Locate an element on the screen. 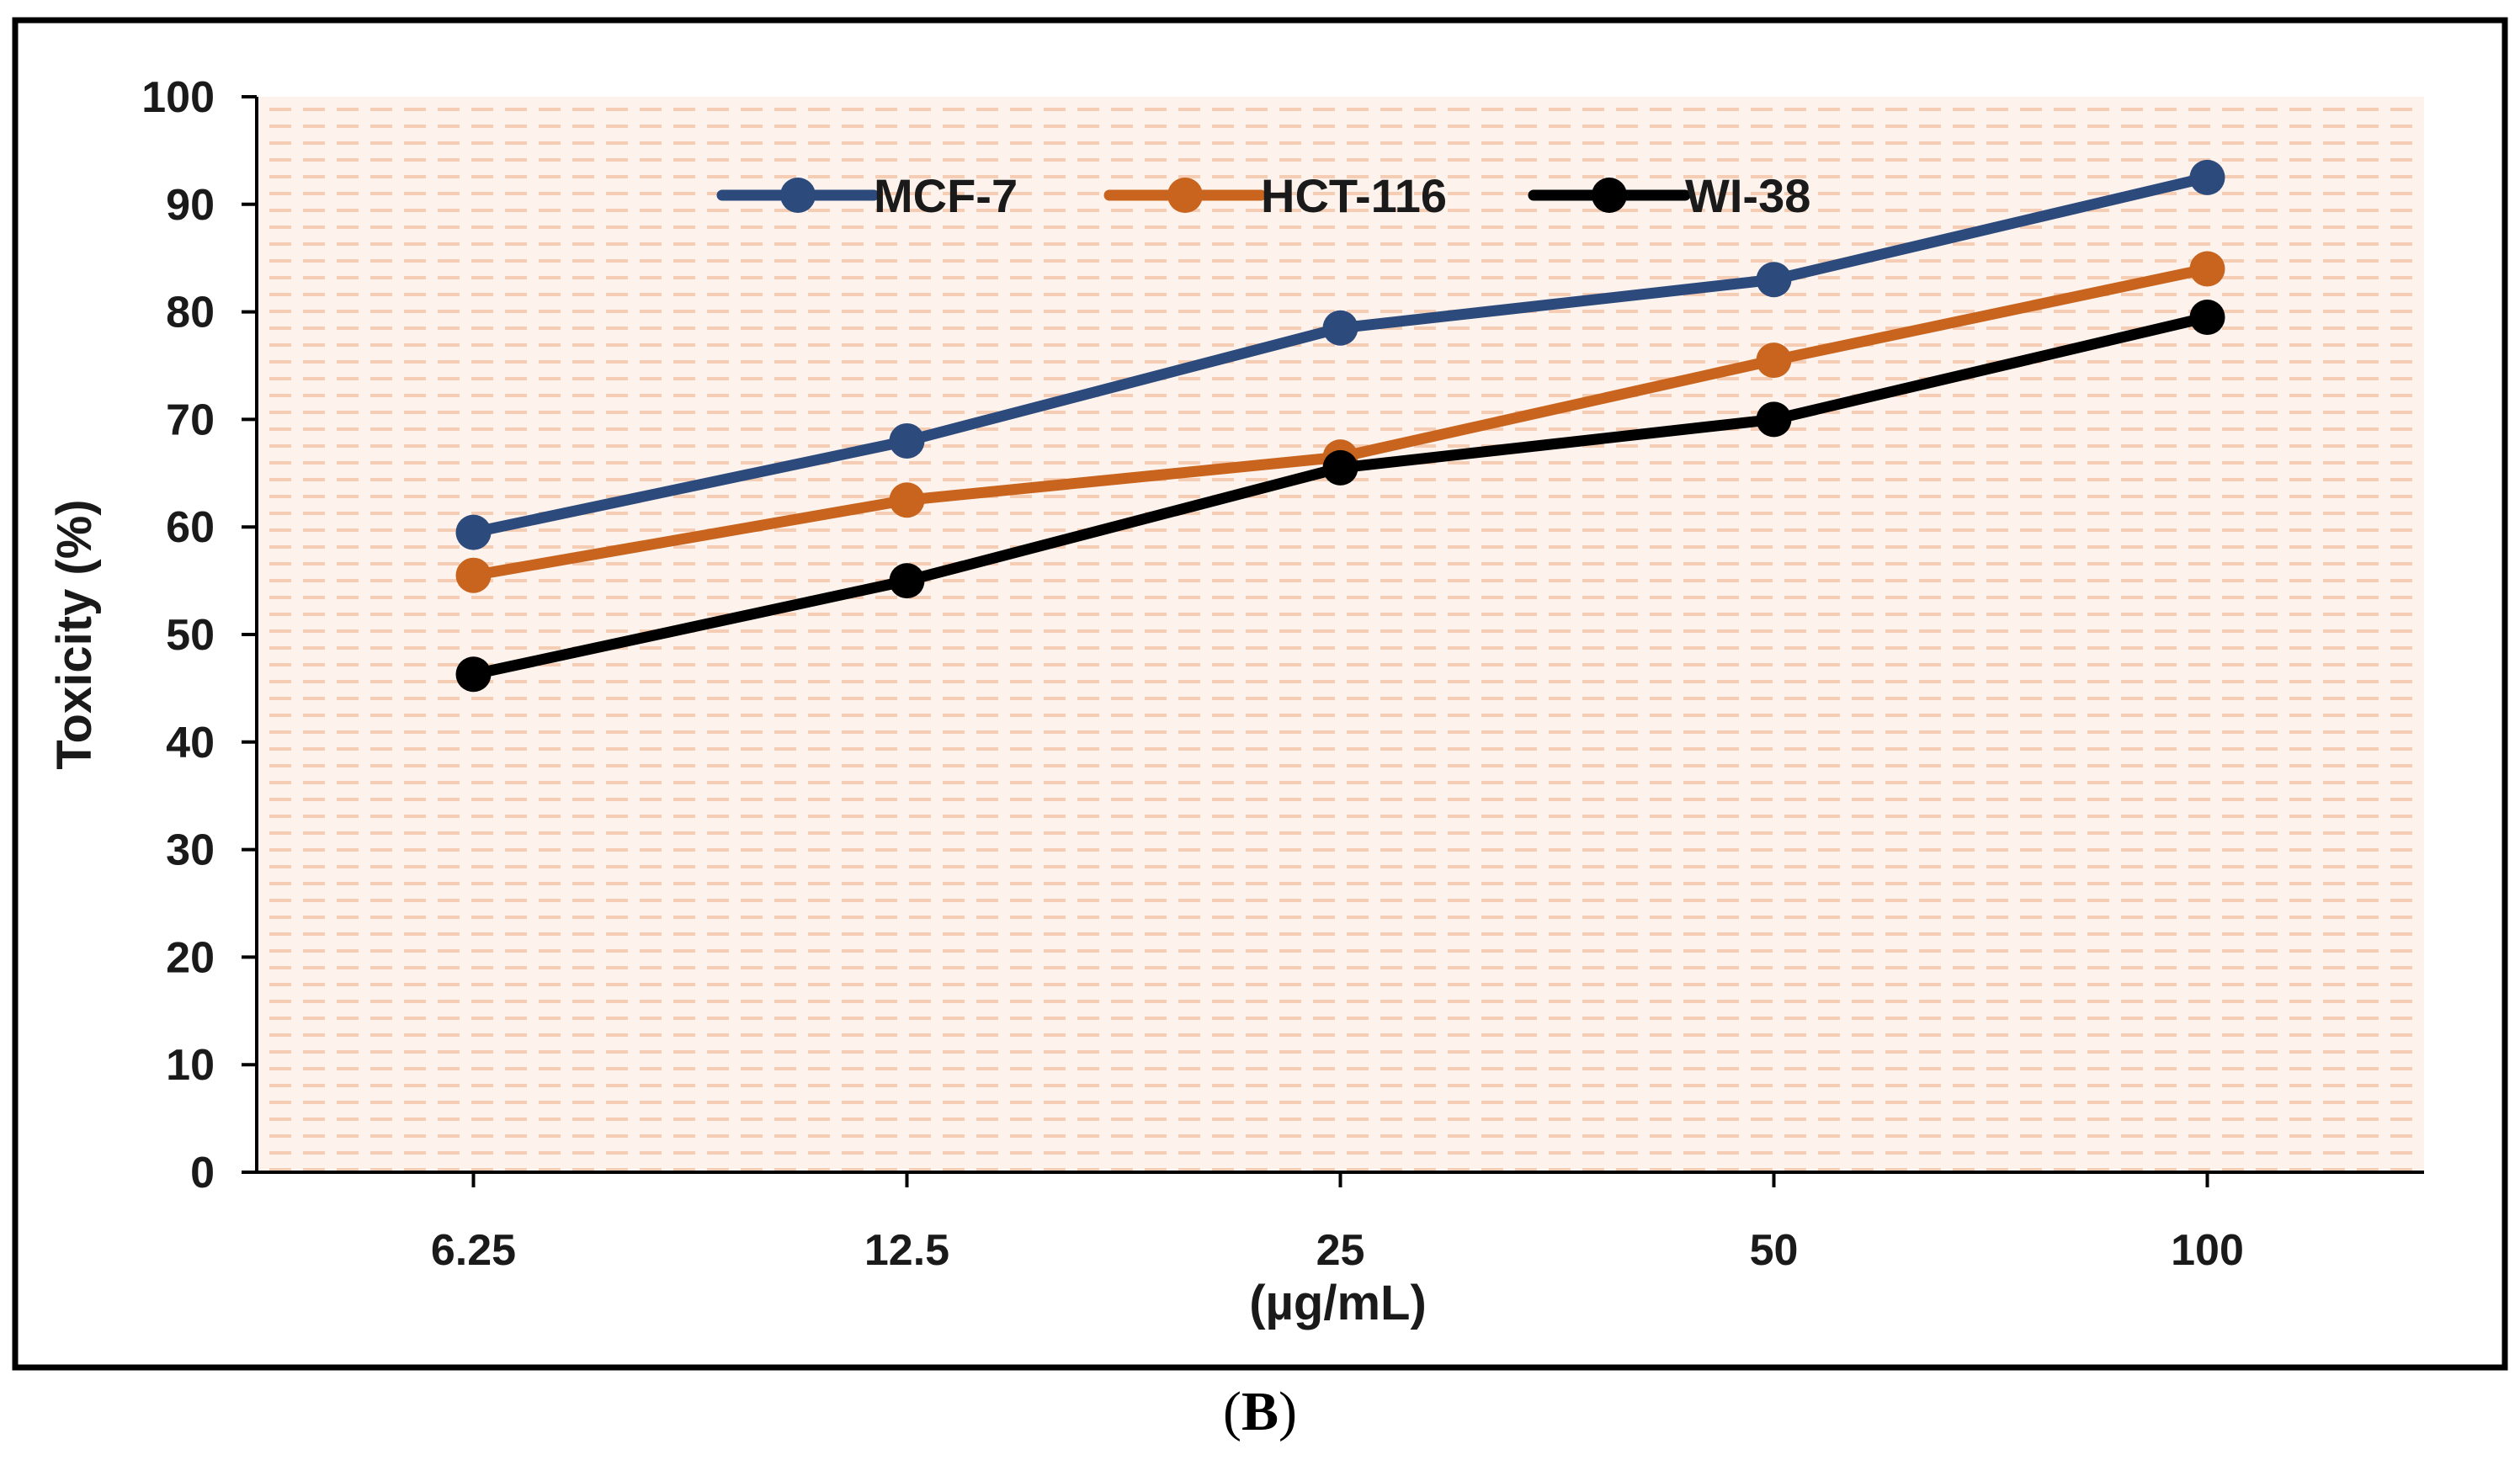 This screenshot has height=1476, width=2520. x-tick-label: 12.5 is located at coordinates (906, 1250).